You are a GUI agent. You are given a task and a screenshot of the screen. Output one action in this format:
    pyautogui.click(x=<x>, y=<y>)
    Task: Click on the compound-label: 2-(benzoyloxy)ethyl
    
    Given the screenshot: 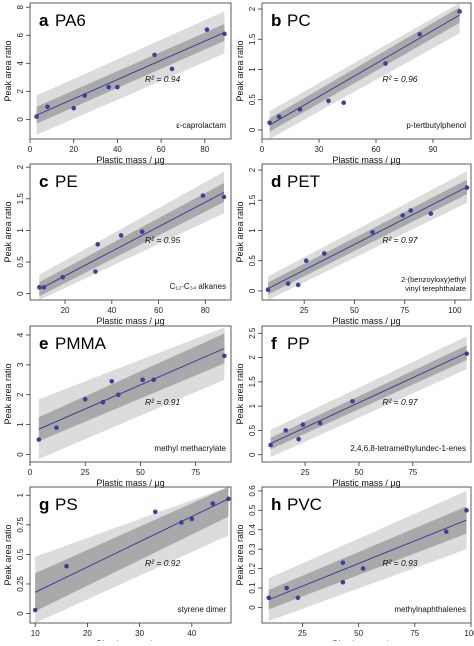 What is the action you would take?
    pyautogui.click(x=433, y=279)
    